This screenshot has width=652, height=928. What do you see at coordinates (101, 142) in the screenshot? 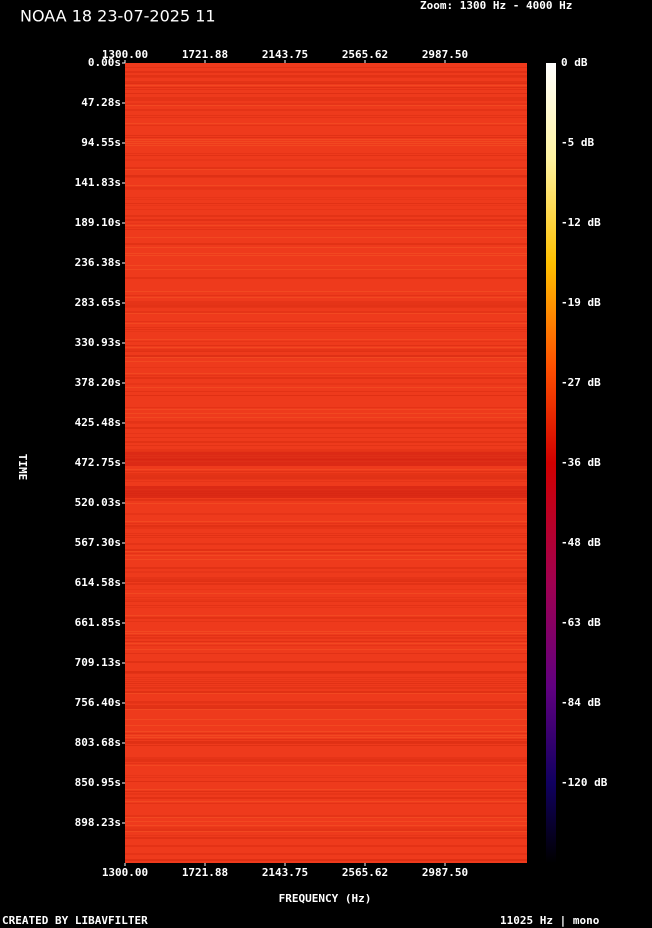
I see `time-label: 94.55s` at bounding box center [101, 142].